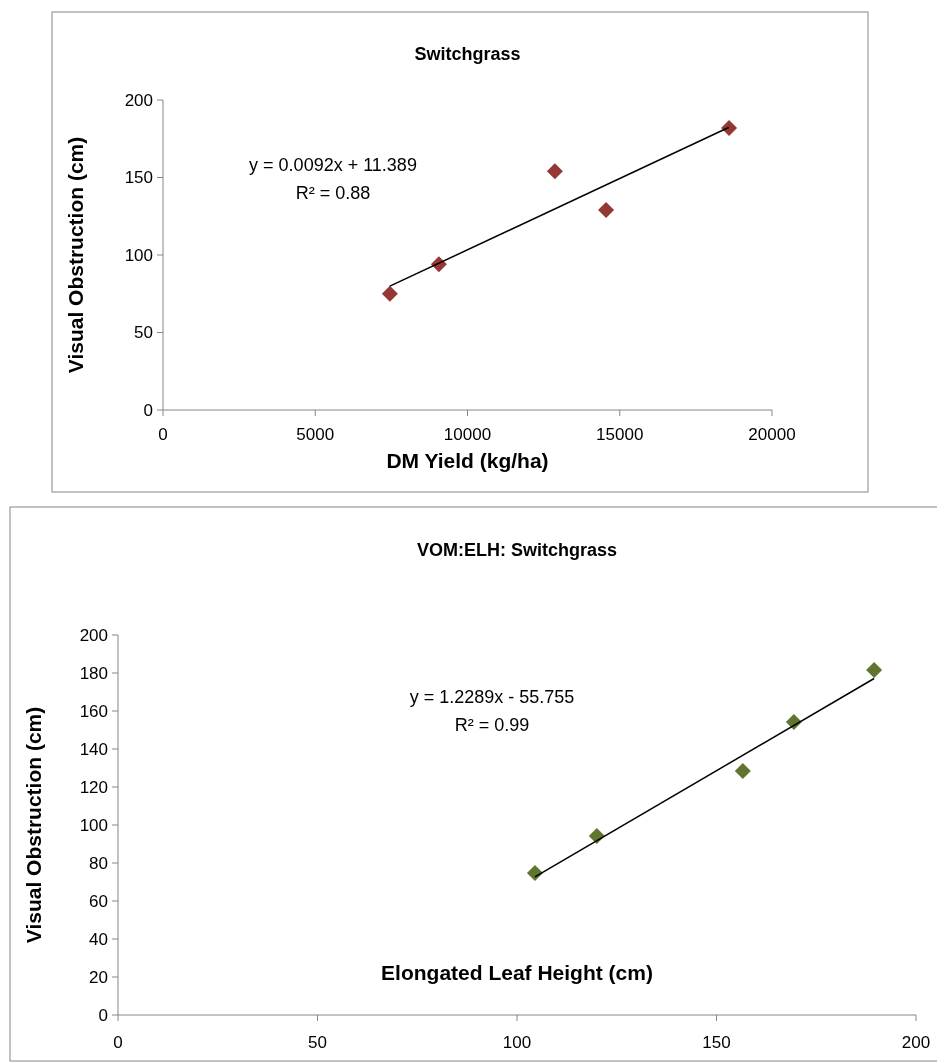  What do you see at coordinates (315, 434) in the screenshot?
I see `x-tick-label: 5000` at bounding box center [315, 434].